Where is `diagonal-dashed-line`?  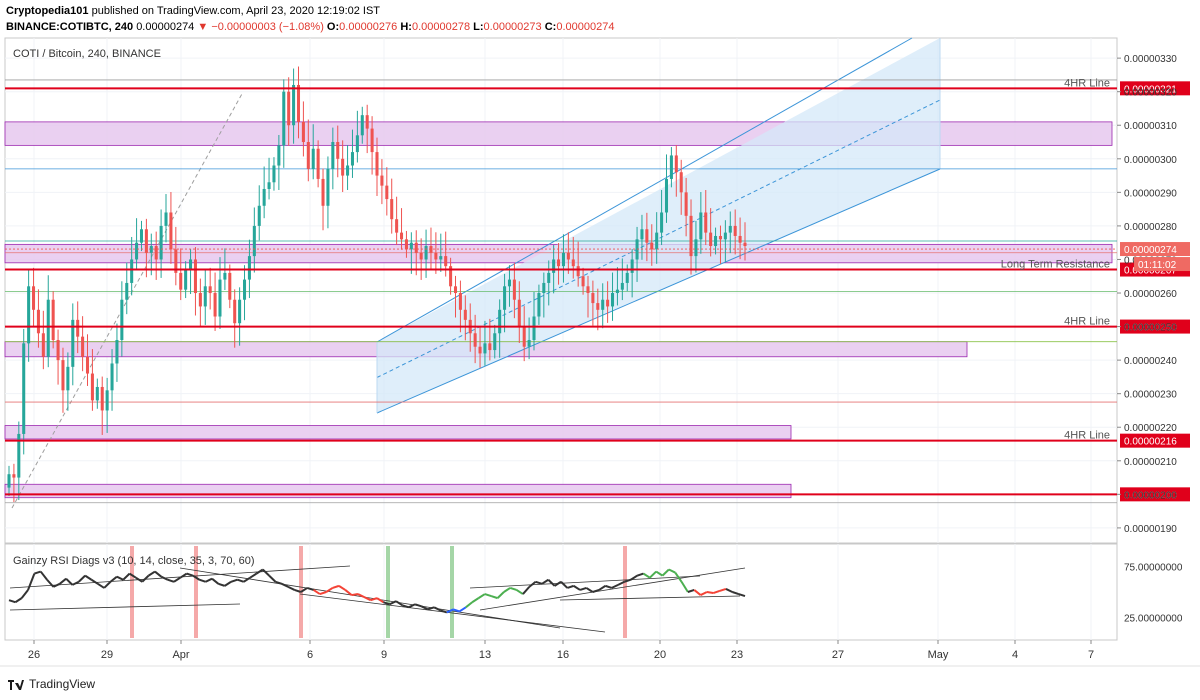
diagonal-dashed-line is located at coordinates (127, 300).